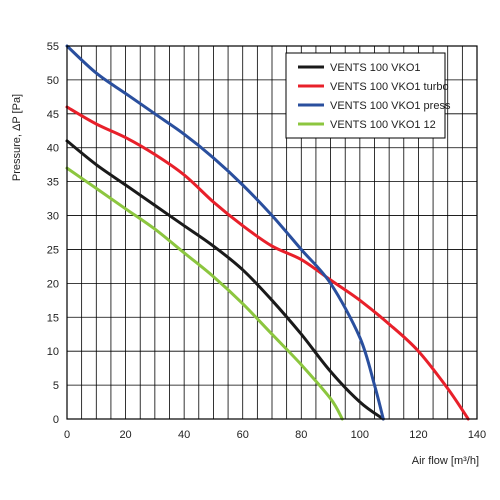  What do you see at coordinates (67, 435) in the screenshot?
I see `x-tick-label: 0` at bounding box center [67, 435].